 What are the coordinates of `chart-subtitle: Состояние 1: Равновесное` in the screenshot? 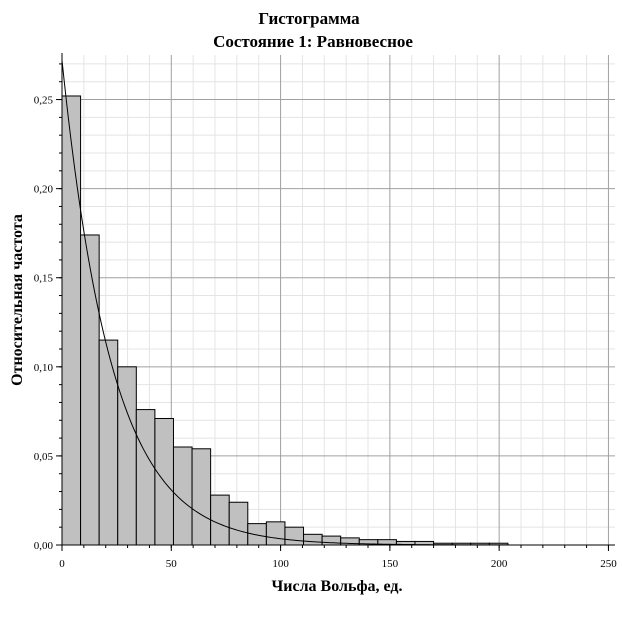 It's located at (313, 41).